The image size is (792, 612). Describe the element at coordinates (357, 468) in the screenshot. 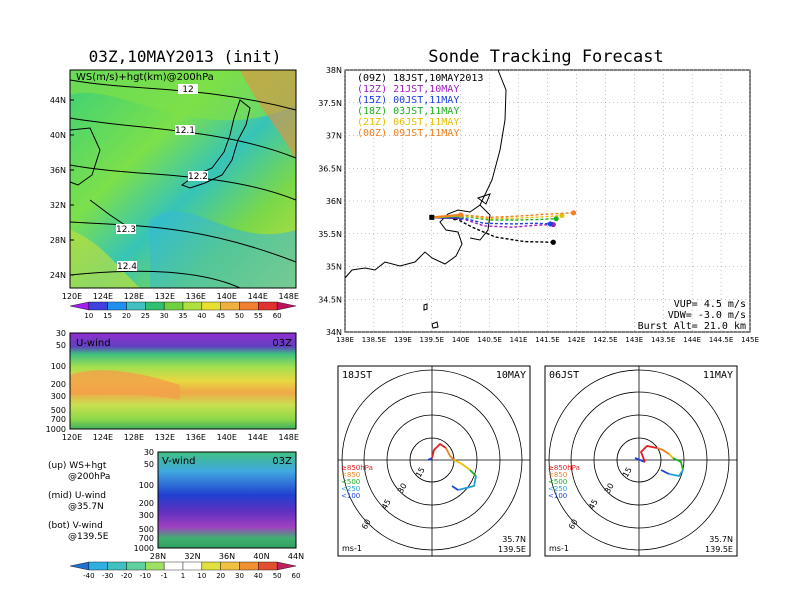

I see `level-legend: ≥850hPa` at that location.